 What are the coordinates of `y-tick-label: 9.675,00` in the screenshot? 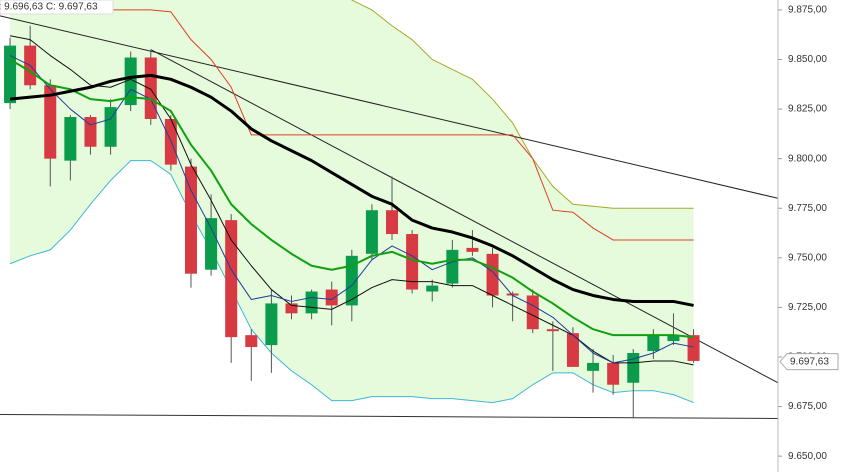 It's located at (807, 406).